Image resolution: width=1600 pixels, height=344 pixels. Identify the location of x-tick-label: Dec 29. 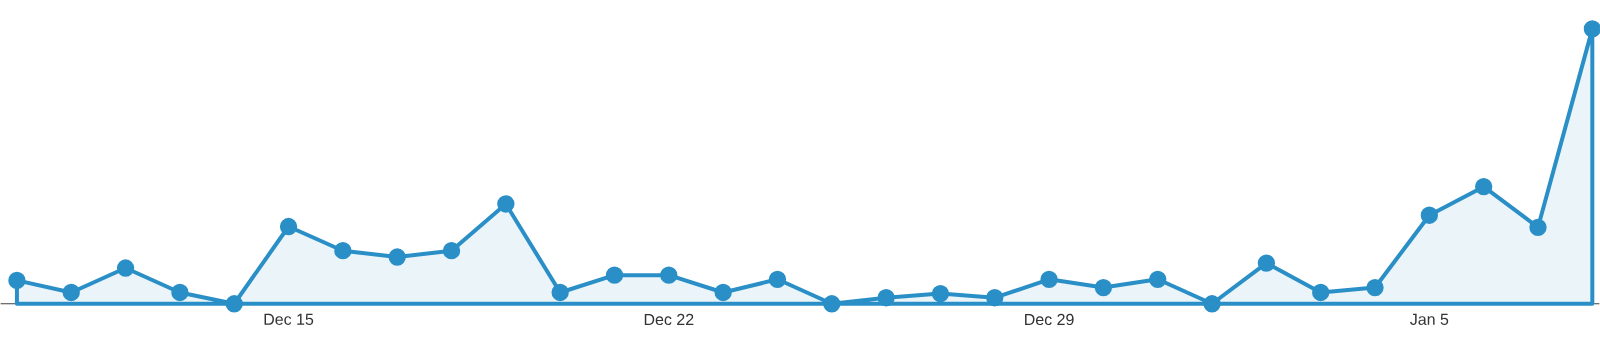
(1049, 319).